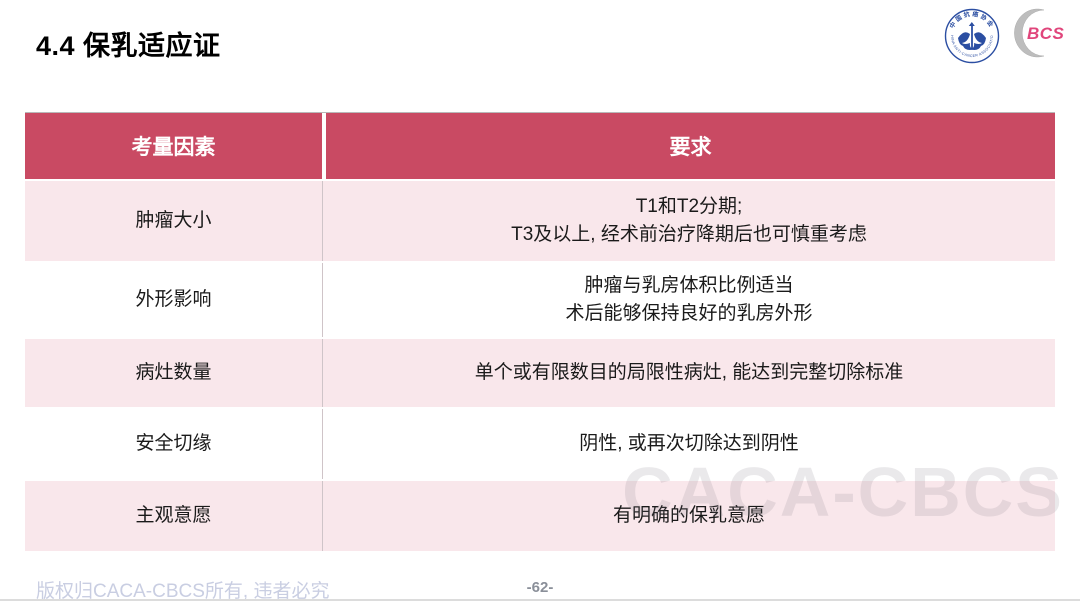  Describe the element at coordinates (1005, 36) in the screenshot. I see `logo-group: 中国抗癌协会 CHINA ANTI-CANCER ASSOCIATION BCS` at that location.